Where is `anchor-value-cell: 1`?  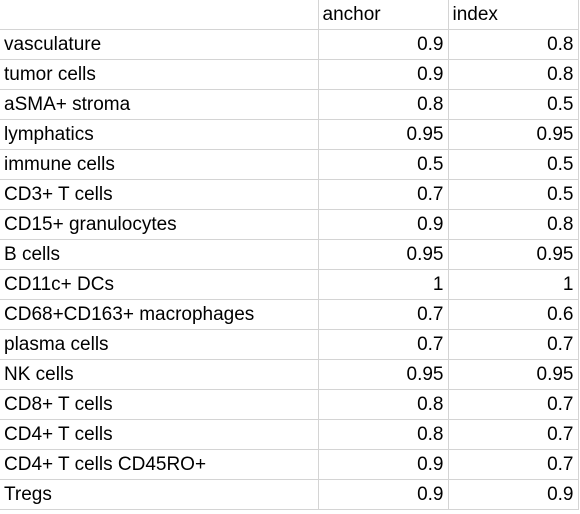
anchor-value-cell: 1 is located at coordinates (383, 284).